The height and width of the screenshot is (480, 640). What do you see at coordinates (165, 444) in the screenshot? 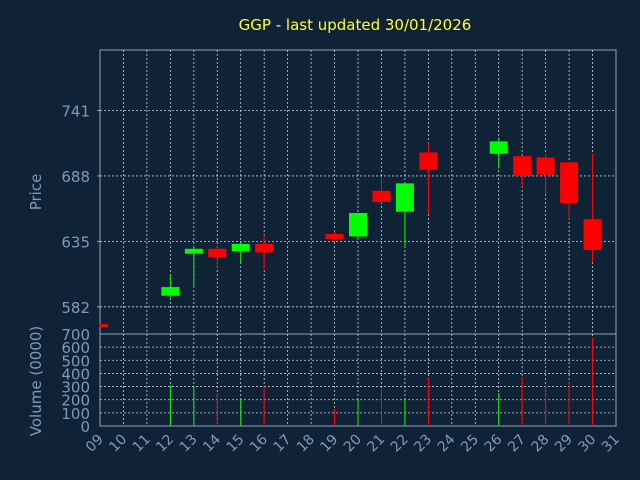
I see `x-tick-label: 12` at bounding box center [165, 444].